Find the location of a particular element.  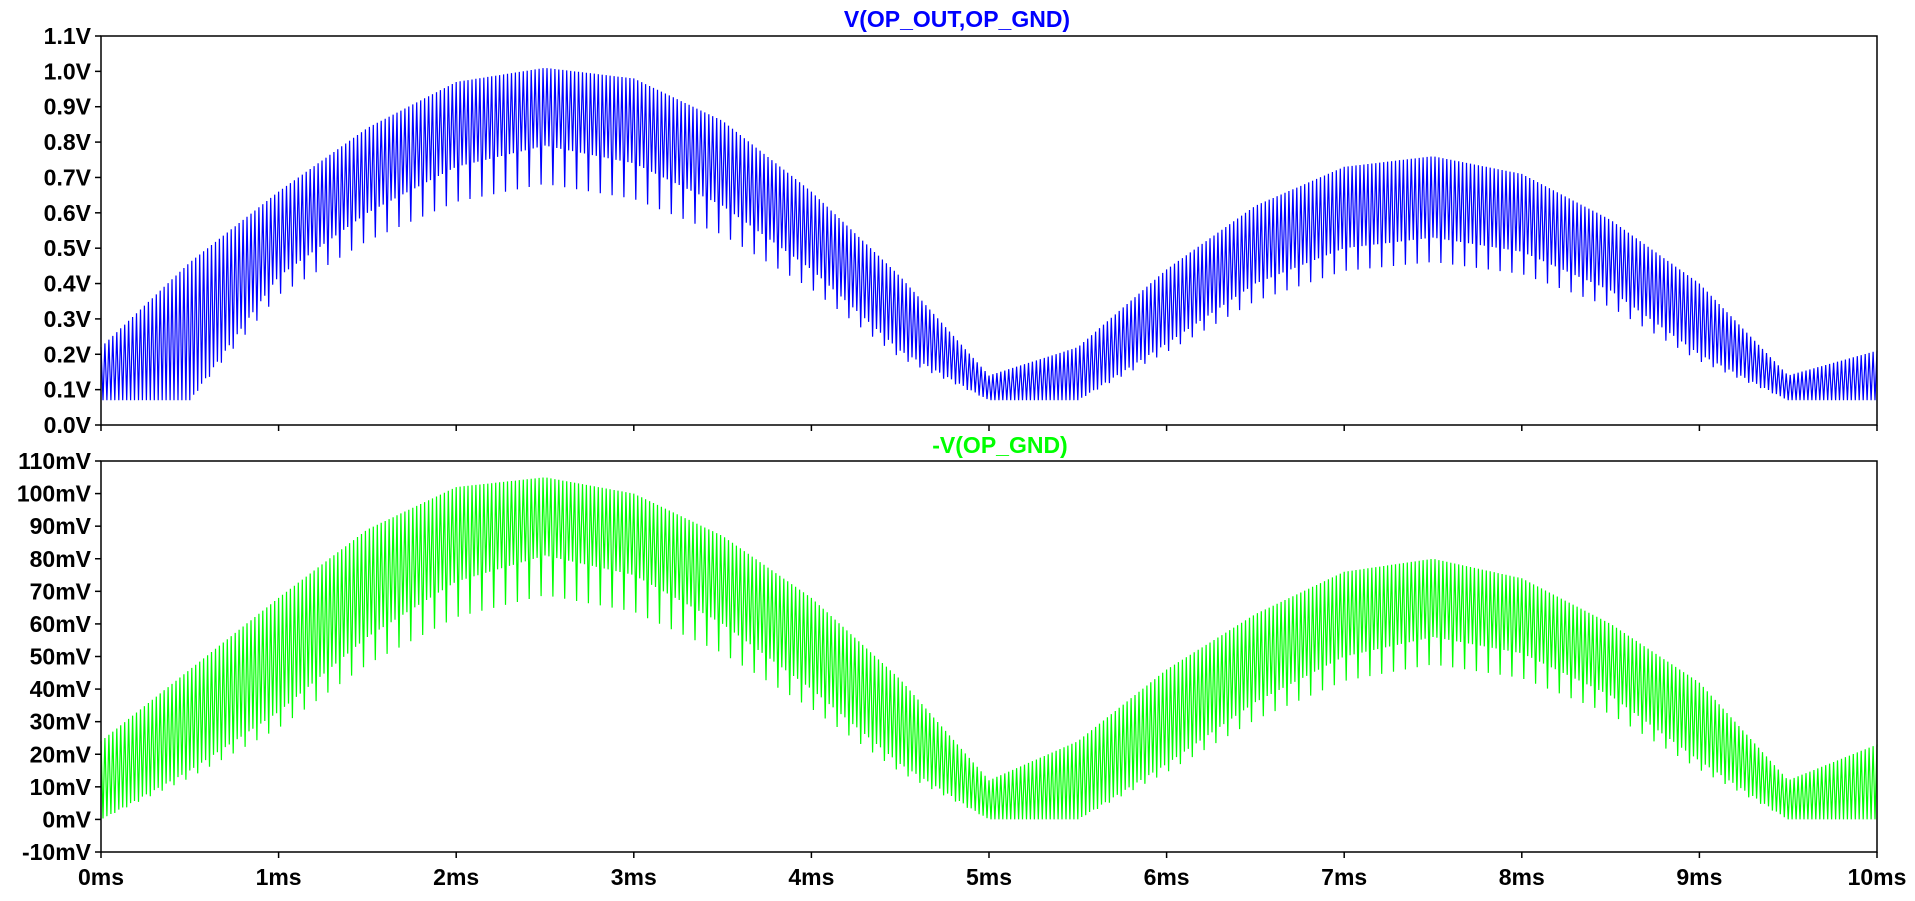

x-axis: 0ms 1ms 2ms 3ms 4ms 5ms 6ms 7ms 8ms 9ms 10ms is located at coordinates (992, 871).